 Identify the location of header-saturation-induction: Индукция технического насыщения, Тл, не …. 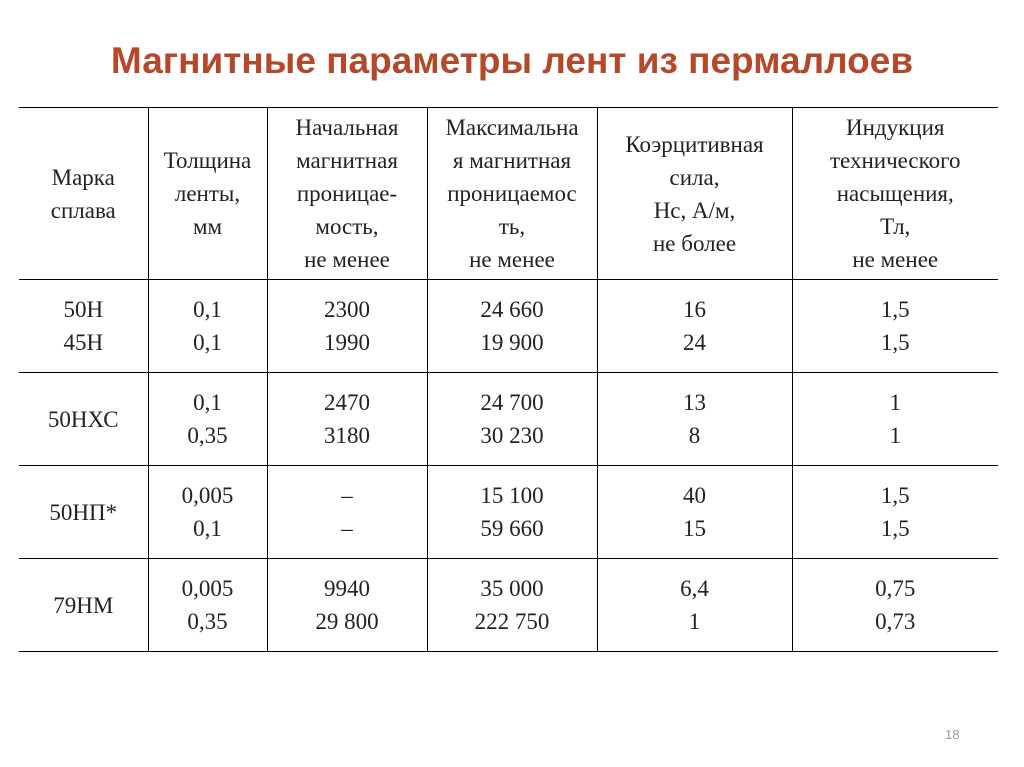
(894, 193).